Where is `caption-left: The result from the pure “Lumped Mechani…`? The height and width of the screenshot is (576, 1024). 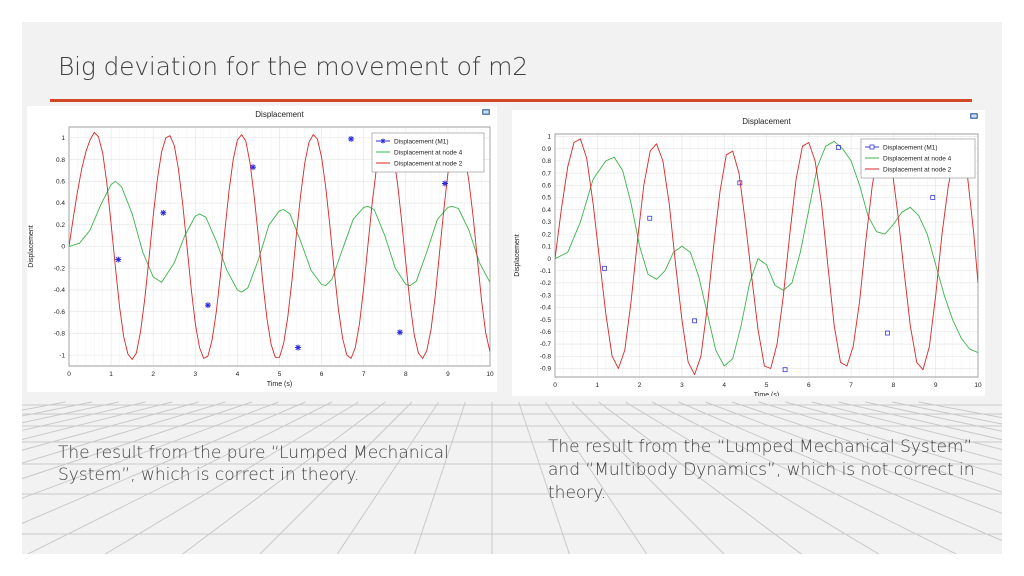
caption-left: The result from the pure “Lumped Mechani… is located at coordinates (253, 464).